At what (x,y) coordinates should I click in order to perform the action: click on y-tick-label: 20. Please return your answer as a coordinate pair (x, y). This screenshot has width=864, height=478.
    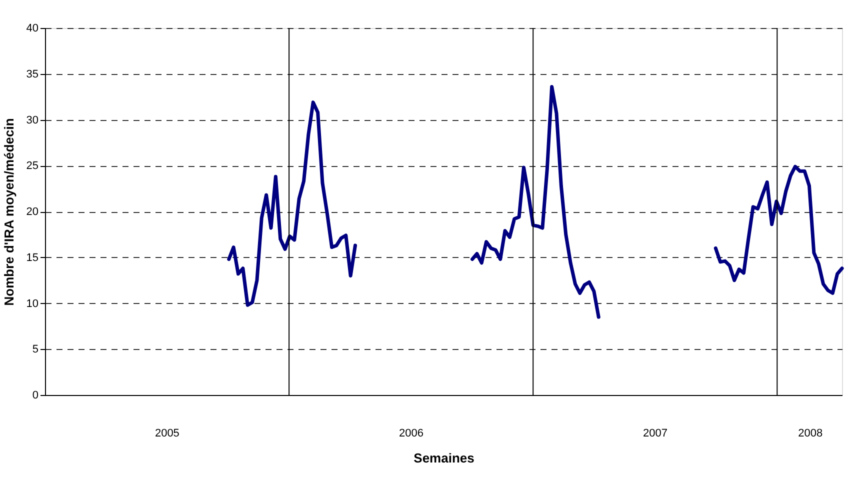
    Looking at the image, I should click on (32, 212).